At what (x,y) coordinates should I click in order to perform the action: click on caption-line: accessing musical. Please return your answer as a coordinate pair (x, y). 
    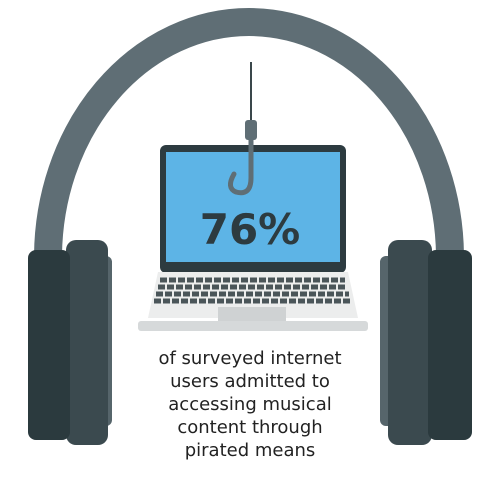
    Looking at the image, I should click on (249, 404).